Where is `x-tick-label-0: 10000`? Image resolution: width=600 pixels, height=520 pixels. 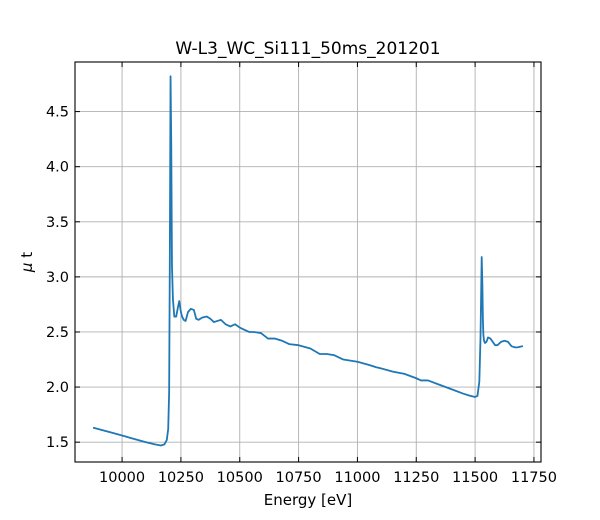
x-tick-label-0: 10000 is located at coordinates (122, 478).